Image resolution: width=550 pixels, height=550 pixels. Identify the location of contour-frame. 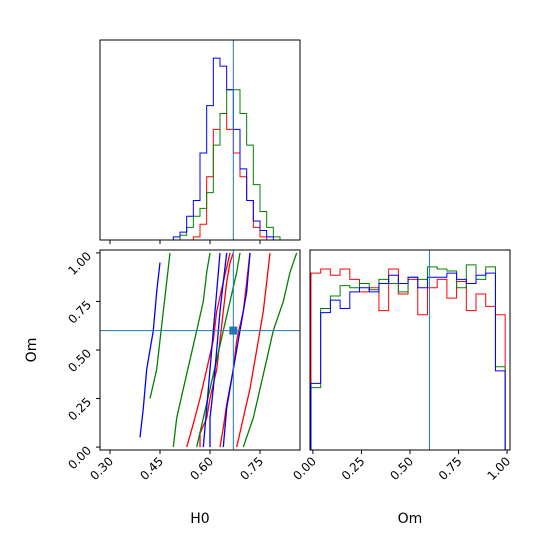
(200, 350).